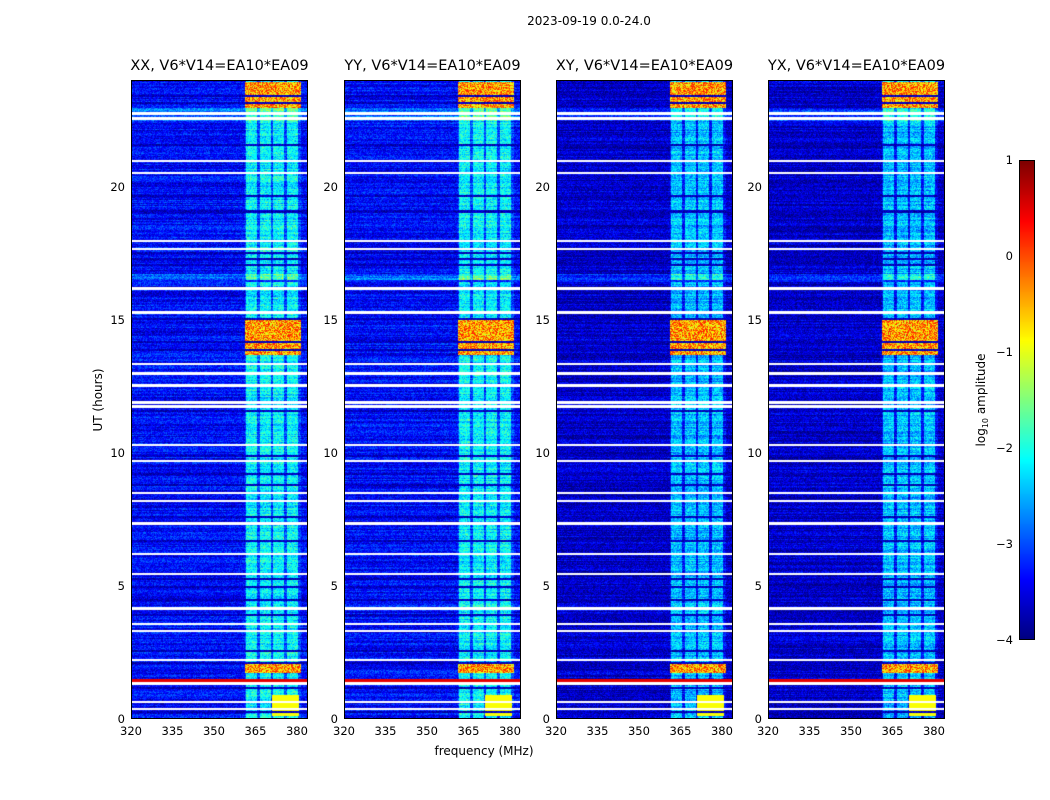 Image resolution: width=1050 pixels, height=800 pixels. Describe the element at coordinates (644, 66) in the screenshot. I see `panel-title: XY, V6*V14=EA10*EA09` at that location.